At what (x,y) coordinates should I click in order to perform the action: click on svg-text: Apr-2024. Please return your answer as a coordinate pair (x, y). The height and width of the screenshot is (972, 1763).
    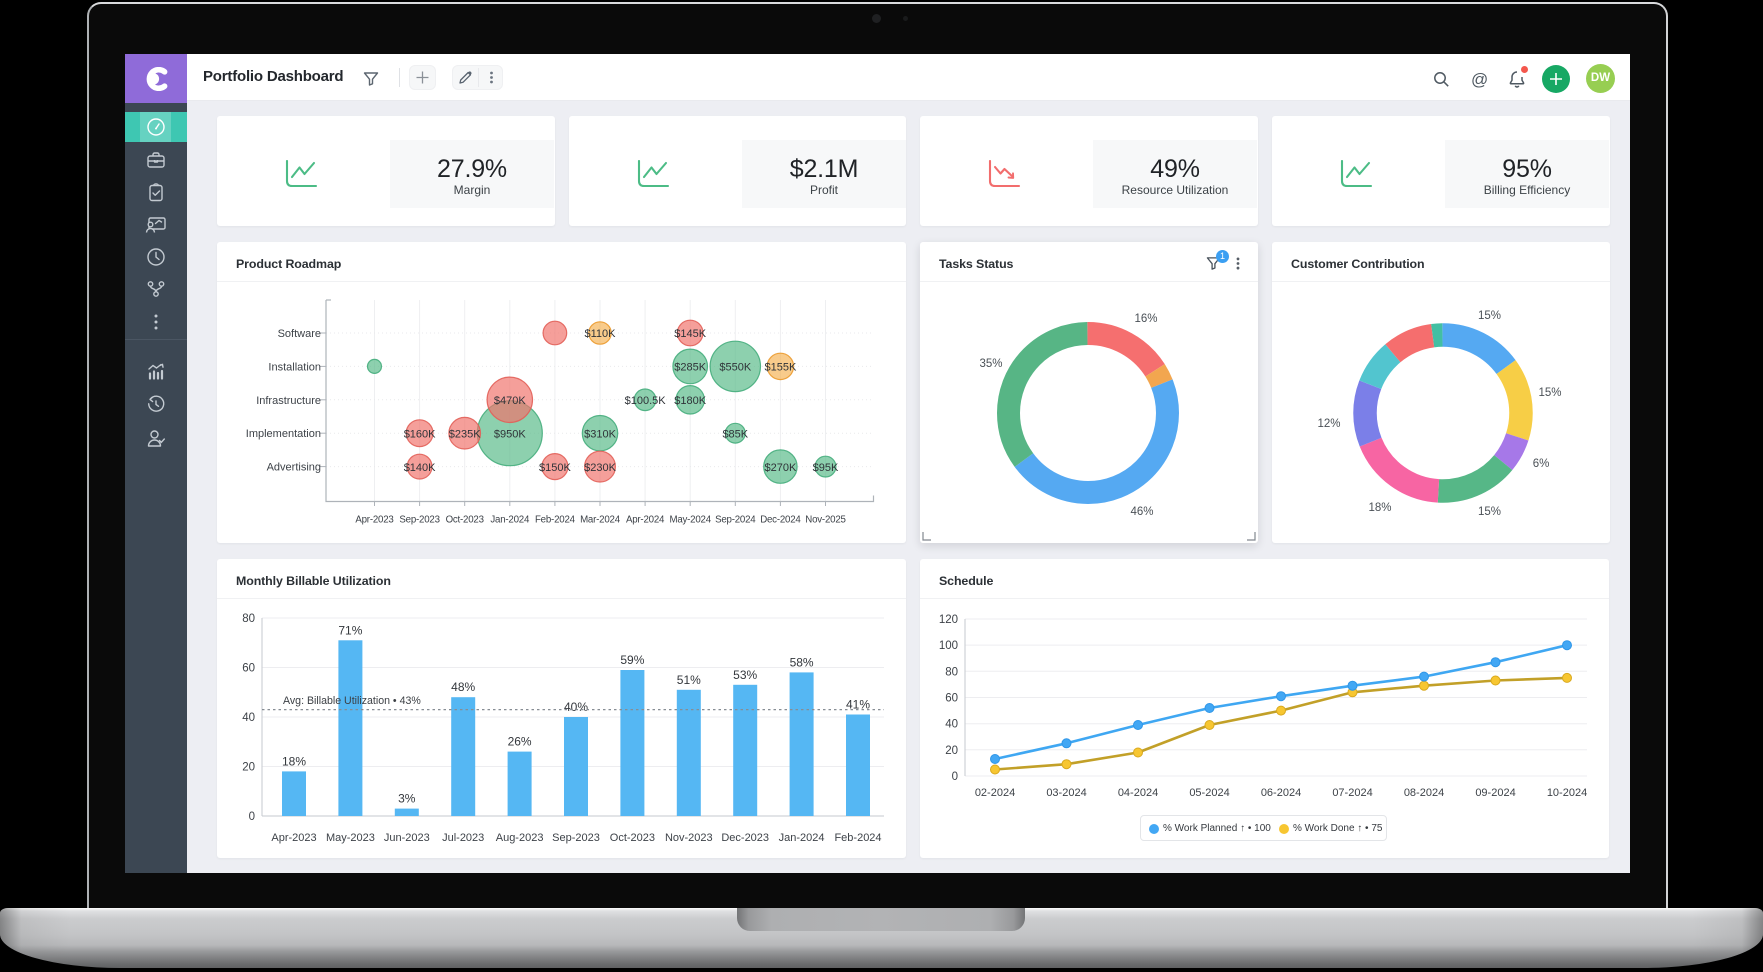
    Looking at the image, I should click on (645, 520).